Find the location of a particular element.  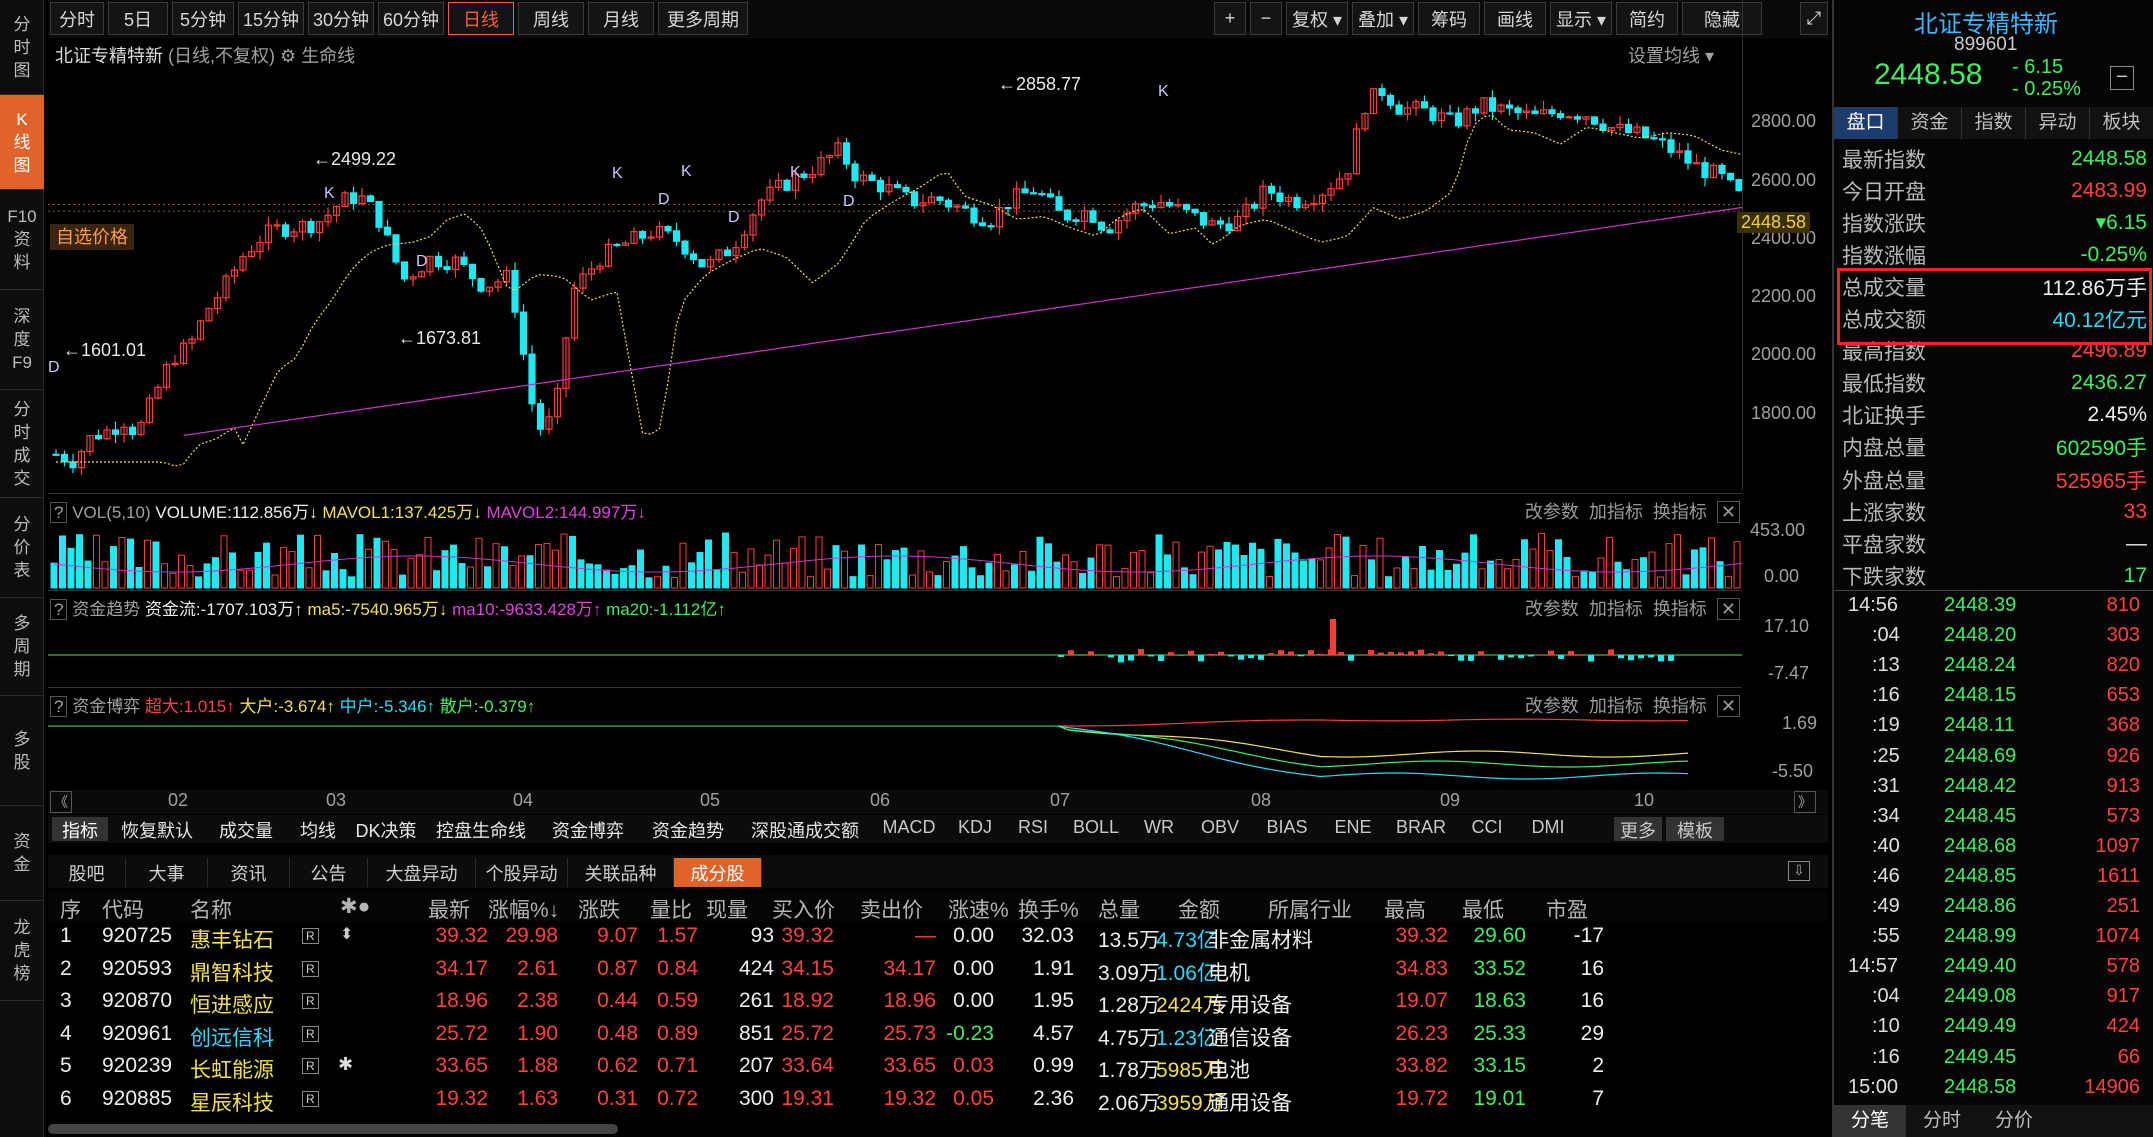

left-nav-item-4: 分时成交 is located at coordinates (22, 444).